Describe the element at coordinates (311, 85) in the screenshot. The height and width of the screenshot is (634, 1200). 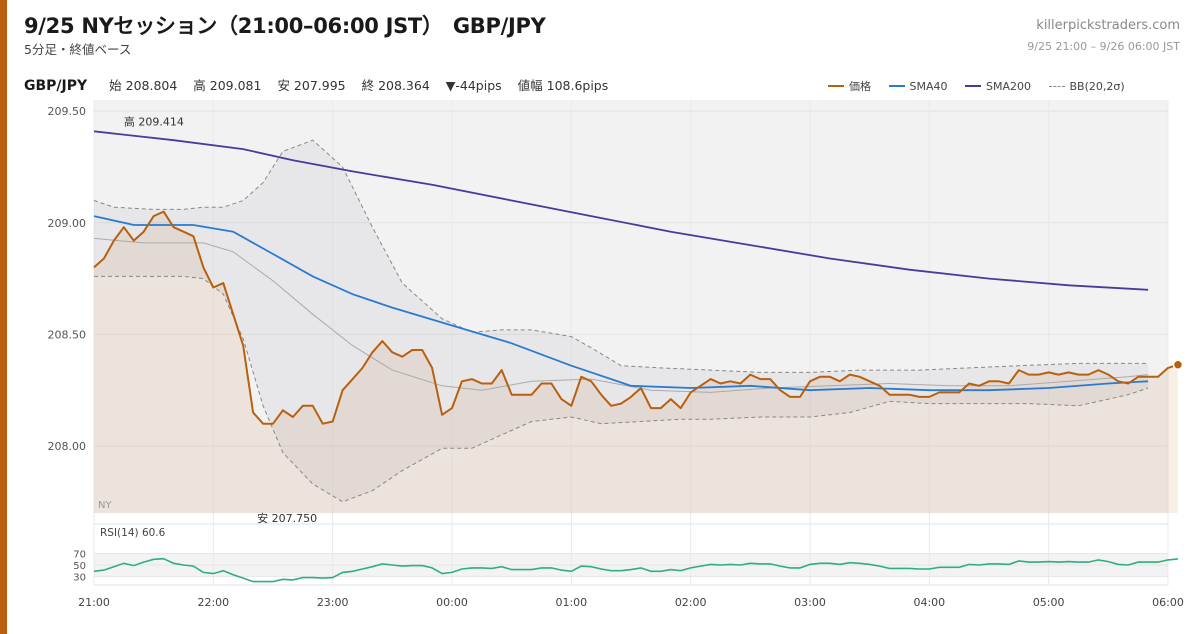
I see `stat-low: 安 207.995` at that location.